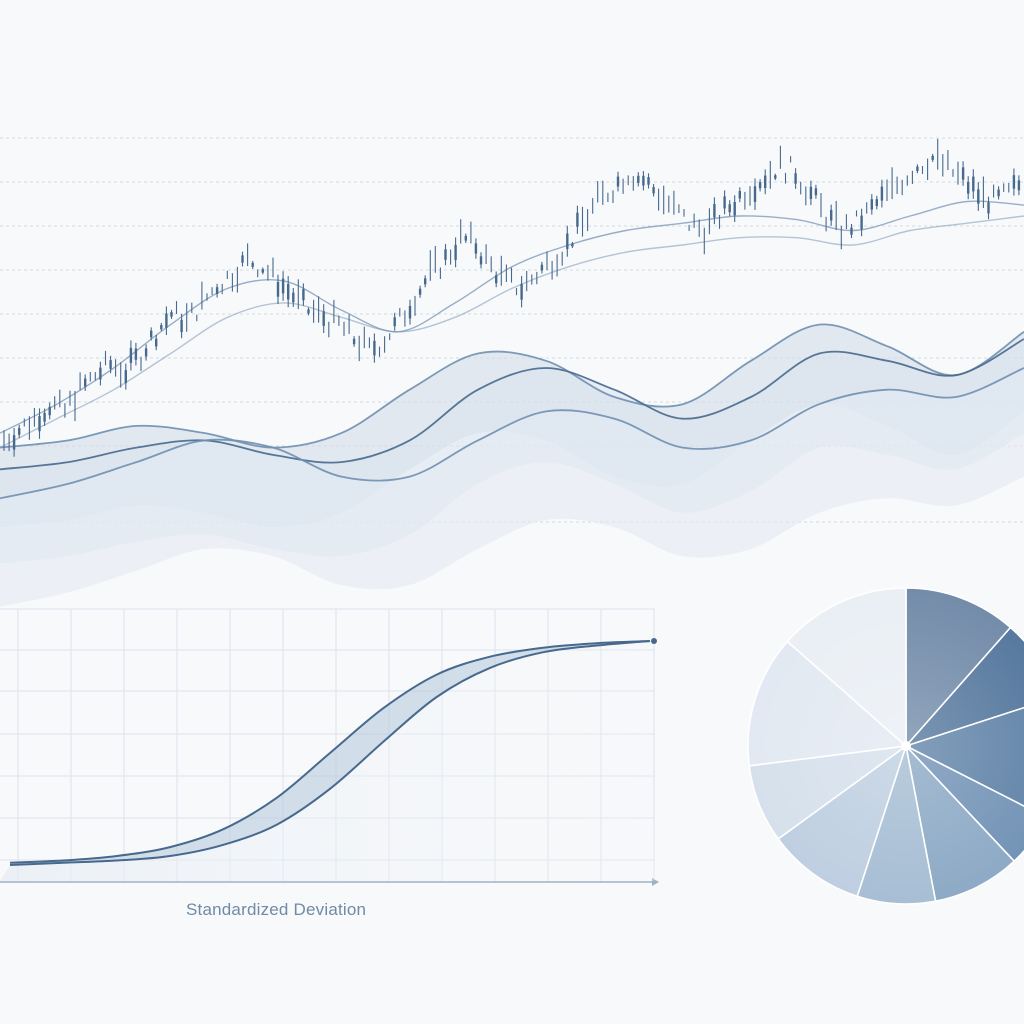 This screenshot has height=1024, width=1024. I want to click on pie-center-dot, so click(906, 746).